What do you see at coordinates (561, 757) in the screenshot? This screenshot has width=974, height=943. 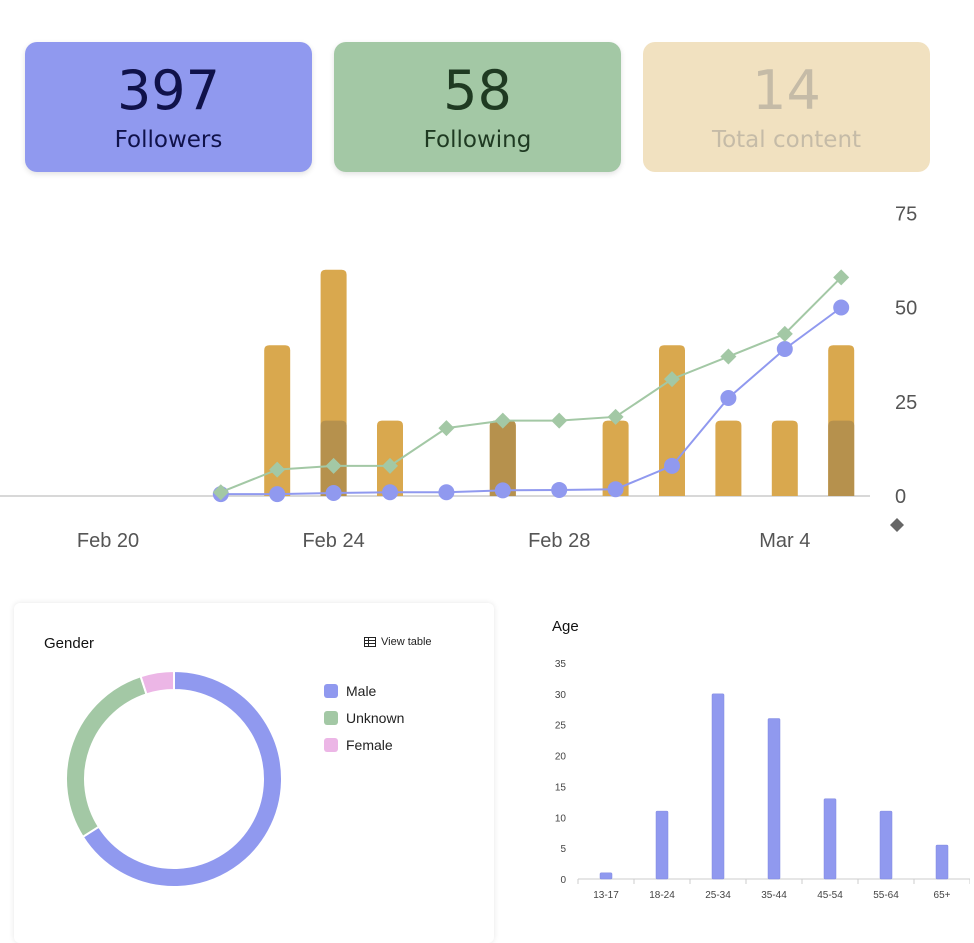 I see `age-y-tick: 20` at bounding box center [561, 757].